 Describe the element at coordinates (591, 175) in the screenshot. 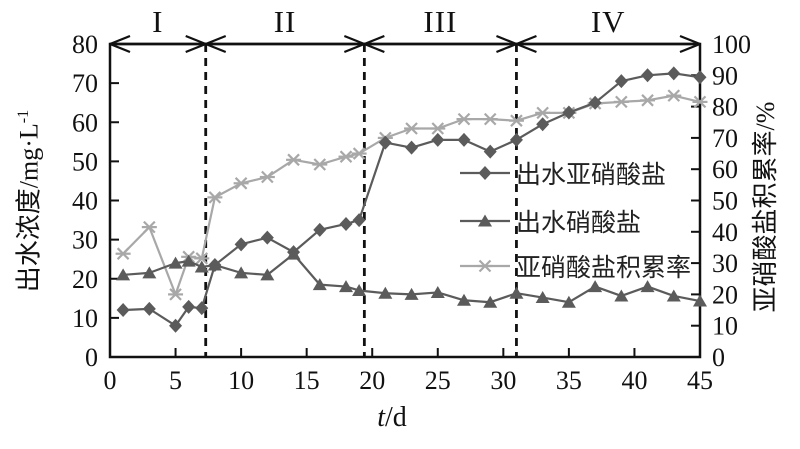

I see `legend-label-effluent-nitrite: 出水亚硝酸盐` at that location.